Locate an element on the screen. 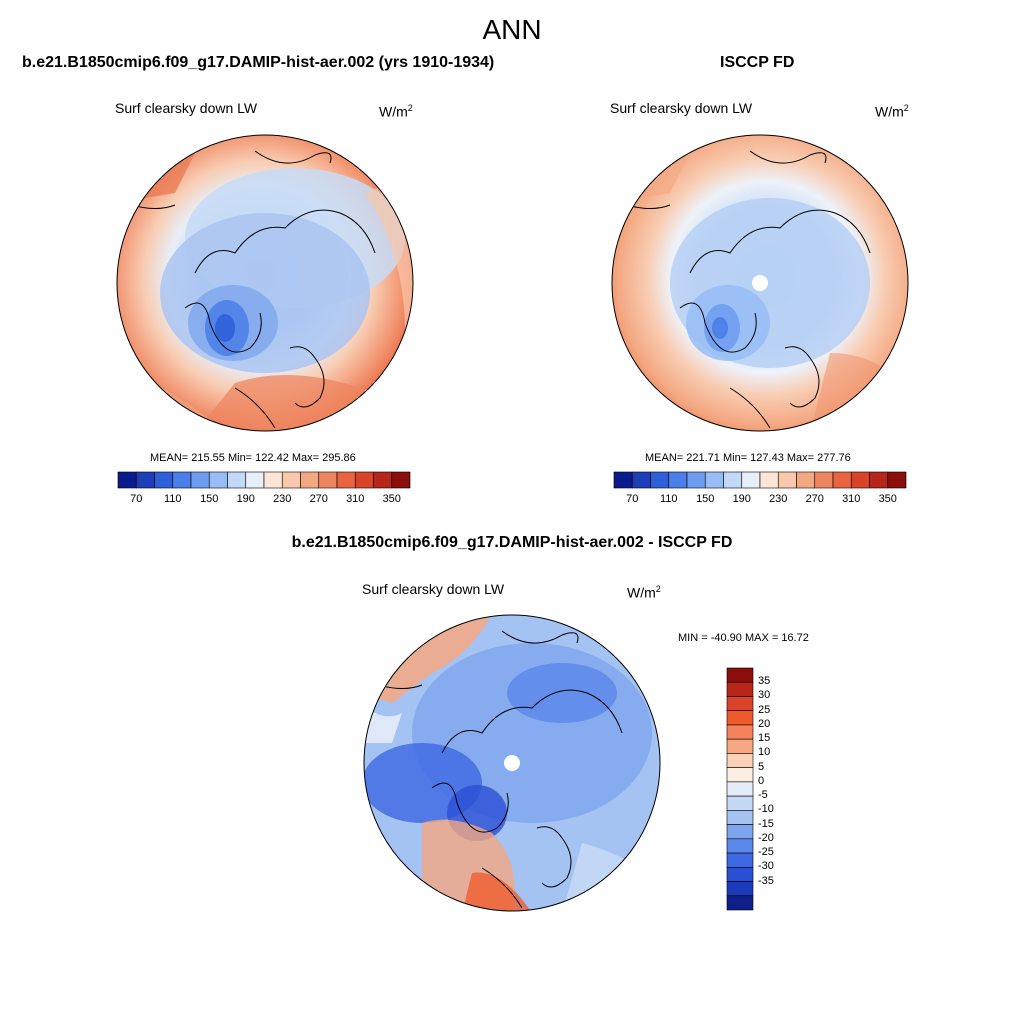  diff-polar-map is located at coordinates (512, 763).